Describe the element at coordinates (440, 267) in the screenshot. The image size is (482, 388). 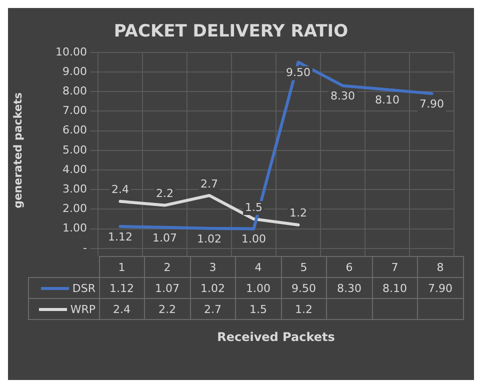
I see `x-tick-label: 8` at that location.